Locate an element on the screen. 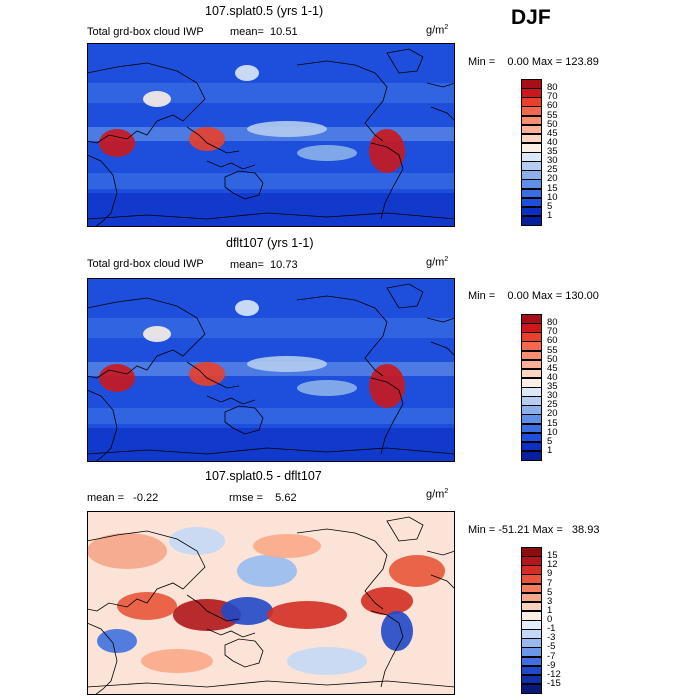 Image resolution: width=700 pixels, height=700 pixels. panel-2-mean: mean= 10.73 is located at coordinates (264, 265).